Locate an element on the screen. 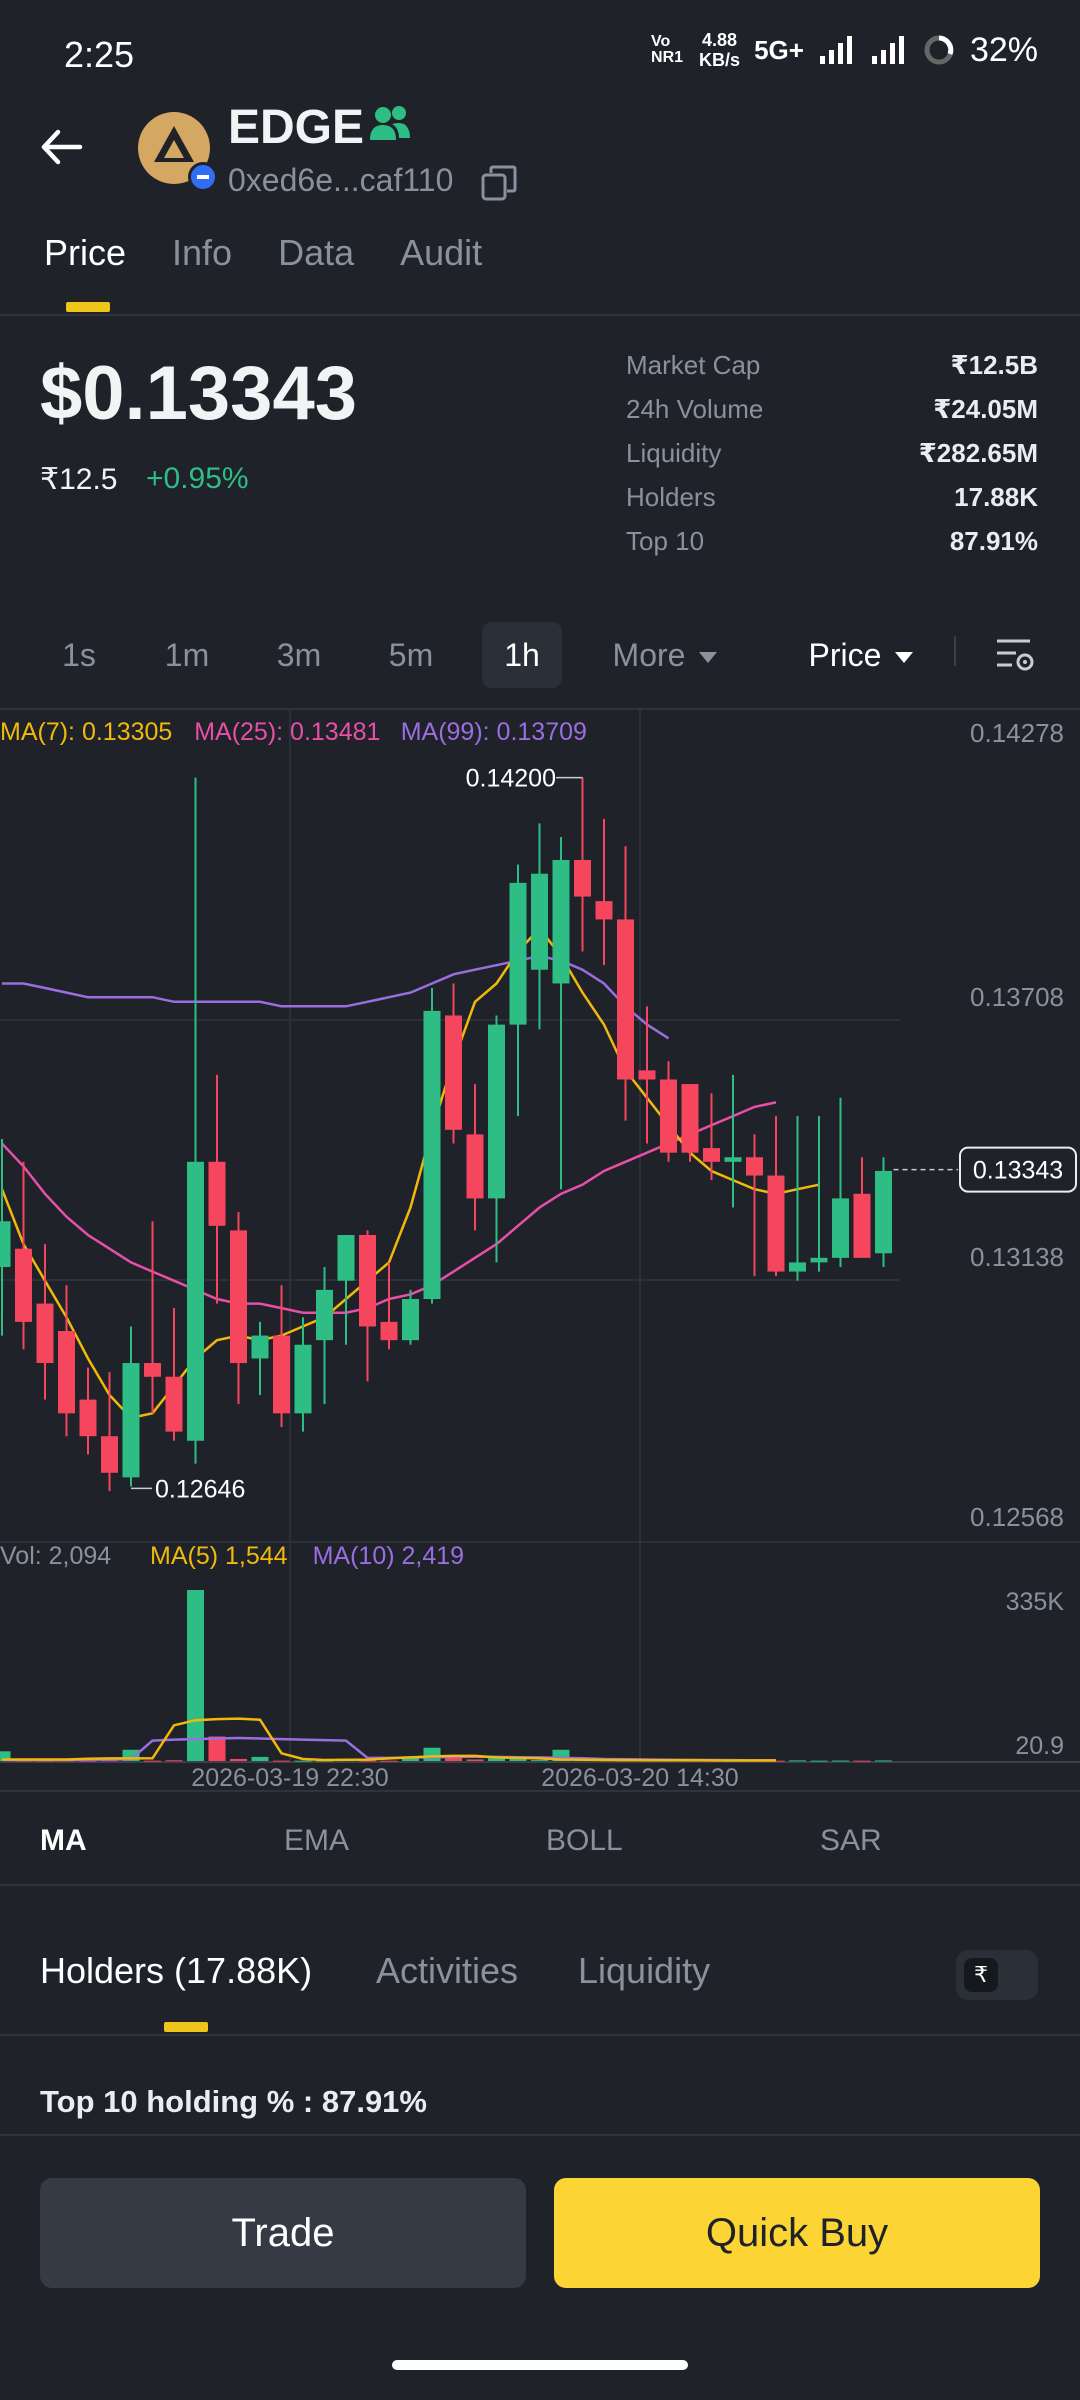 This screenshot has height=2400, width=1080. volume-legend-item: MA(5) 1,544 is located at coordinates (219, 1556).